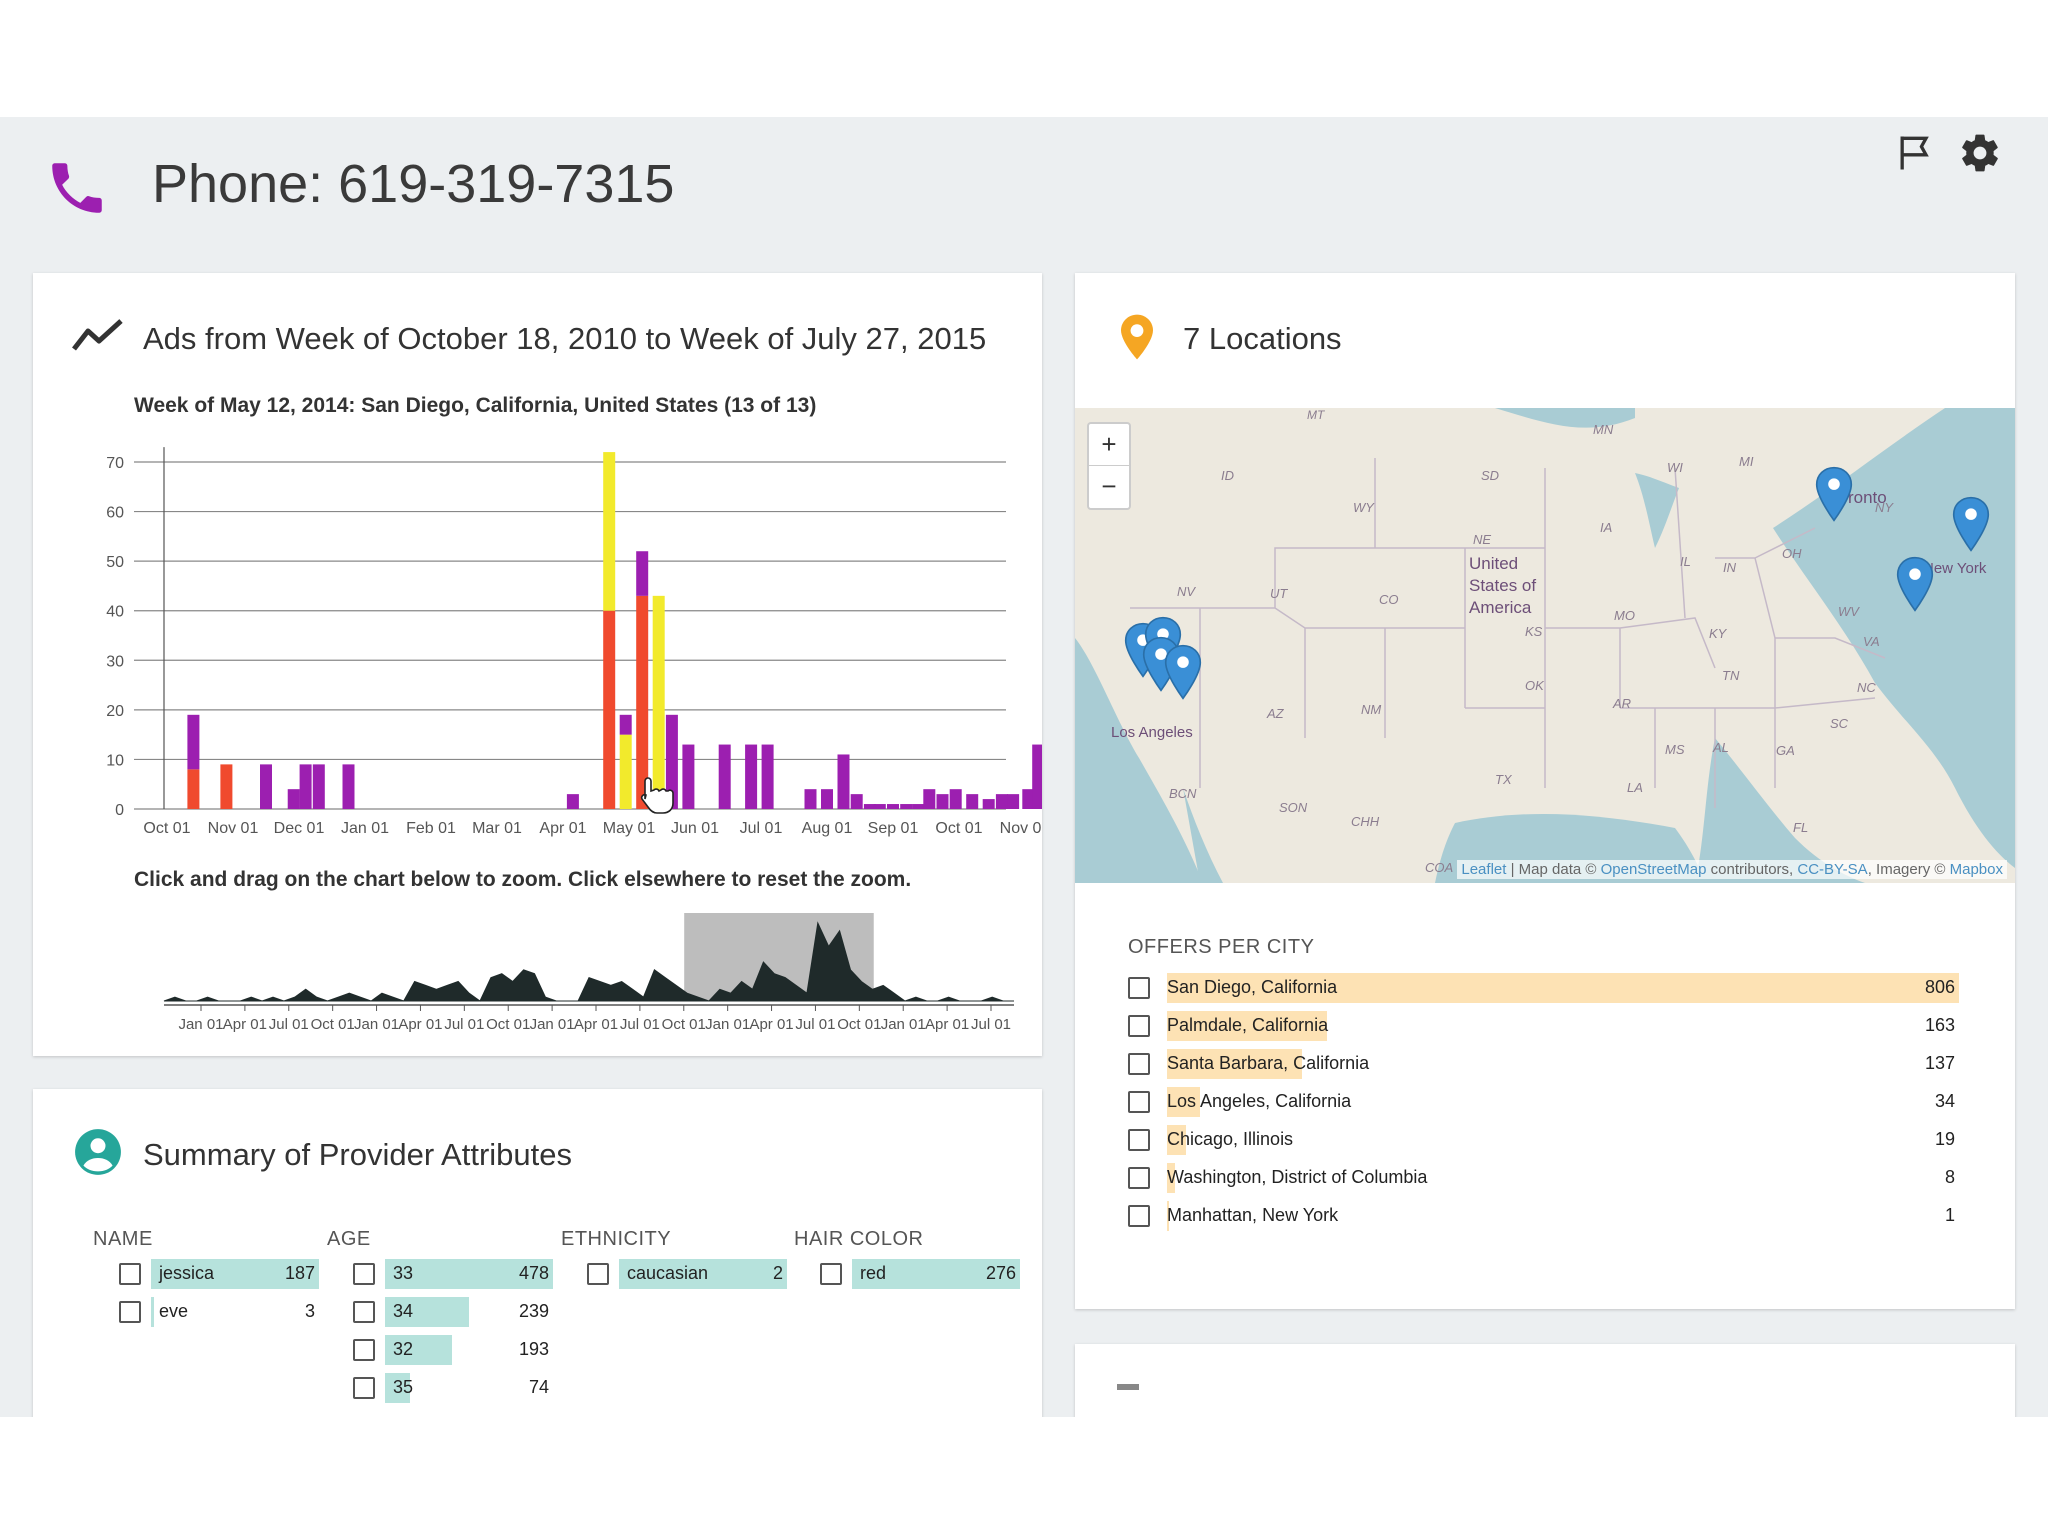 The height and width of the screenshot is (1536, 2048). Describe the element at coordinates (202, 1274) in the screenshot. I see `attribute-row: jessica 187` at that location.